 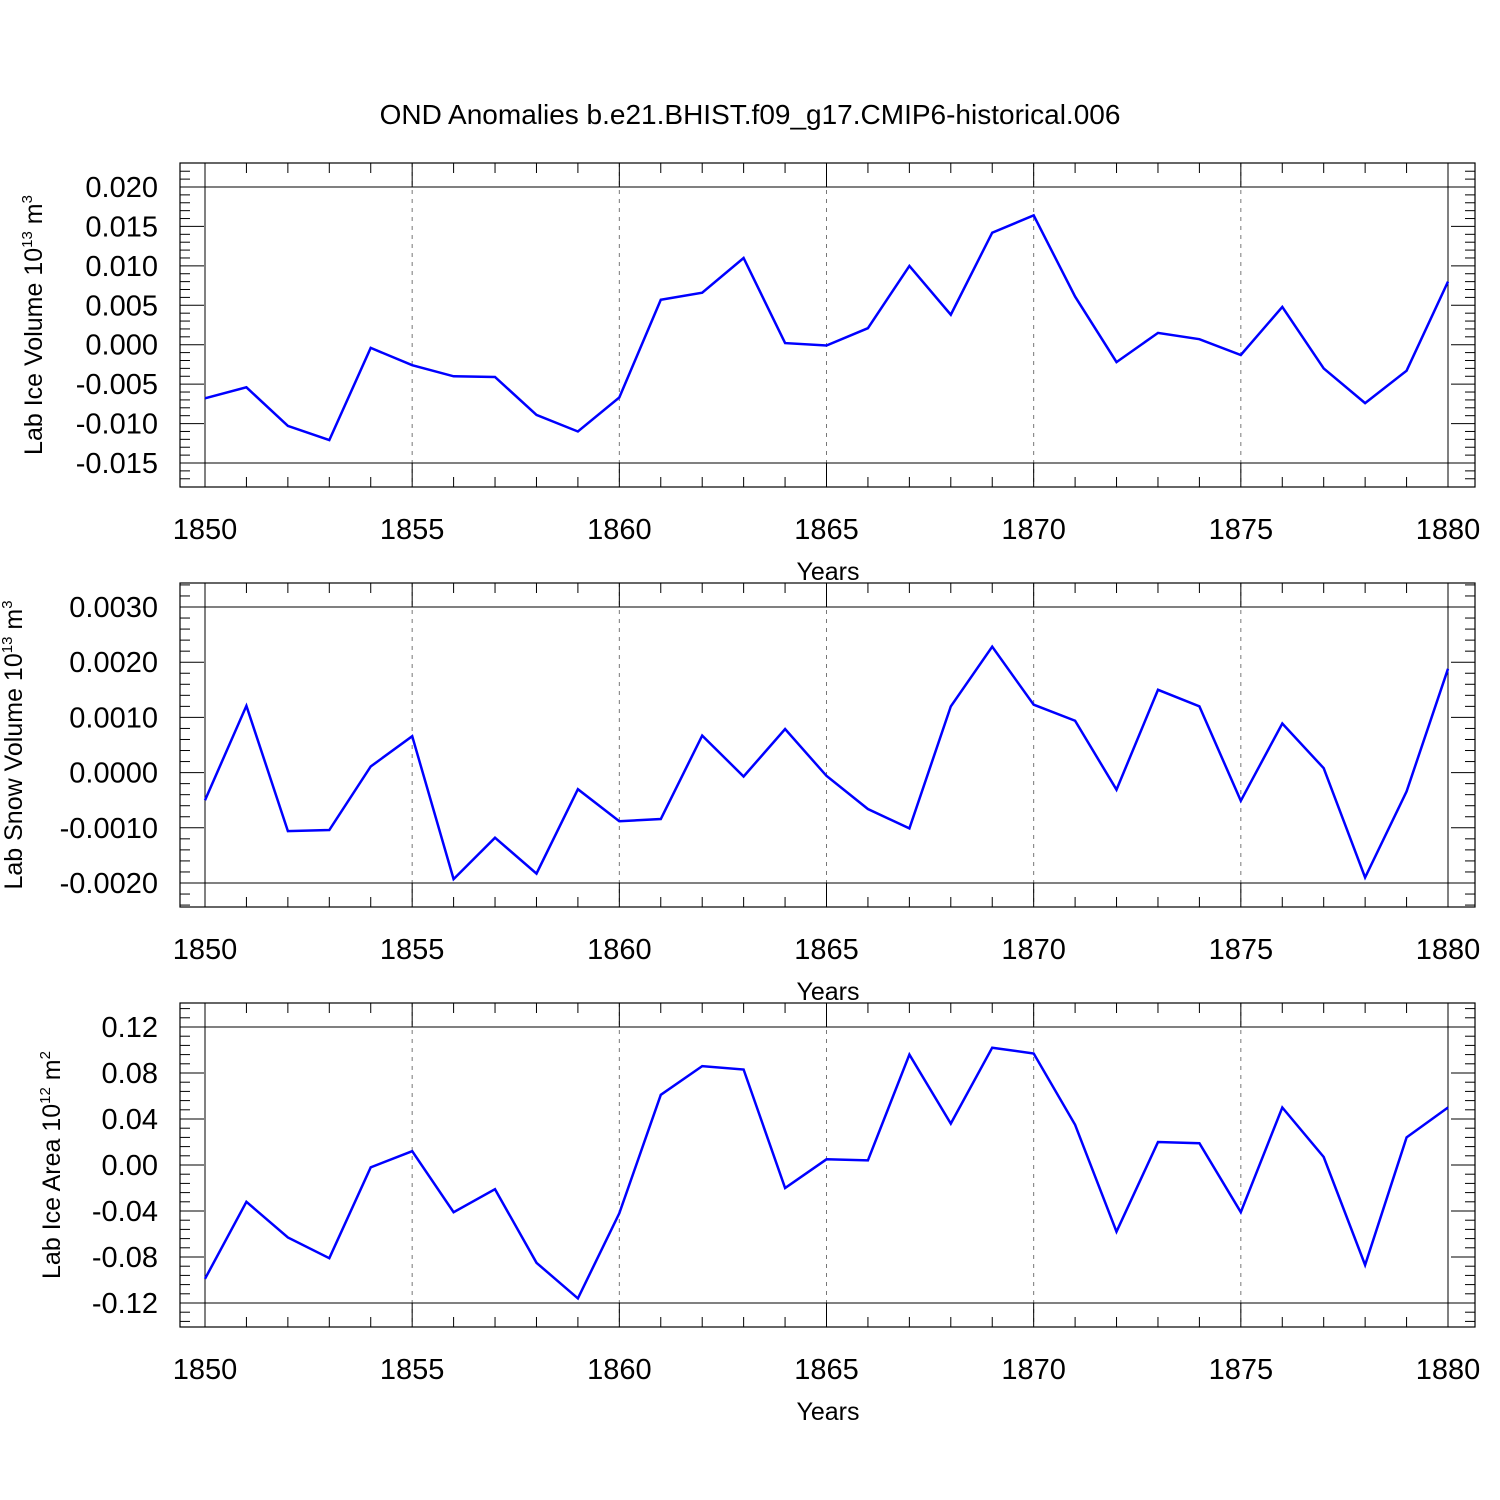 I want to click on y-tick-label: -0.12, so click(x=125, y=1304).